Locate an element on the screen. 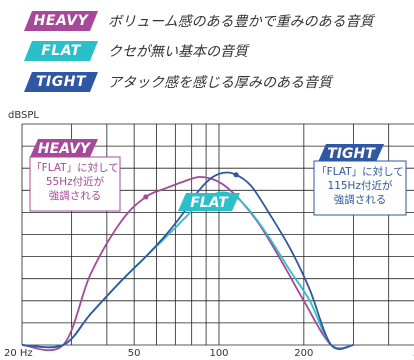 The image size is (414, 360). legend-badge-tight: TIGHT is located at coordinates (61, 82).